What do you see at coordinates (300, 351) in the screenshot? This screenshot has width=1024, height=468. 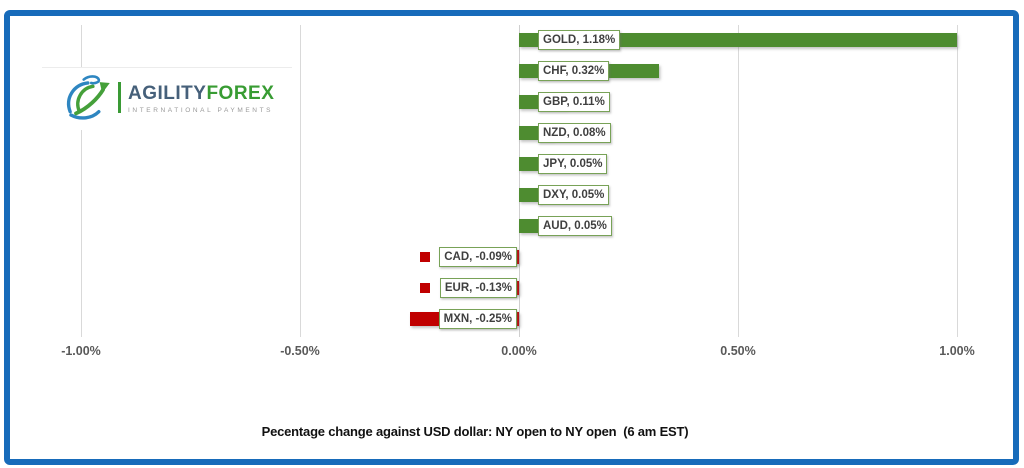 I see `x-tick-label: -0.50%` at bounding box center [300, 351].